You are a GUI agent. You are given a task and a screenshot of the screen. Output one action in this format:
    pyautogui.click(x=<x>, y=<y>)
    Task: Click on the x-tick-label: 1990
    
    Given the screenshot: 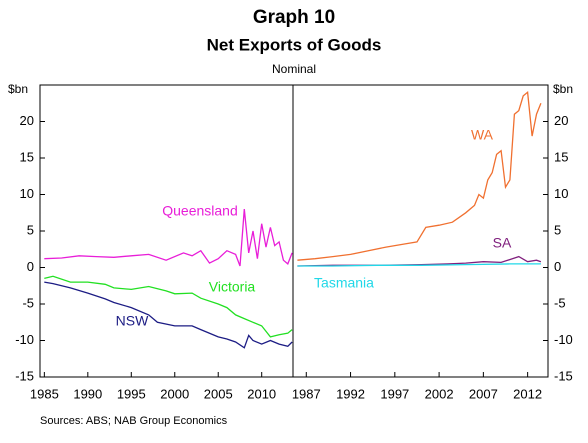 What is the action you would take?
    pyautogui.click(x=87, y=393)
    